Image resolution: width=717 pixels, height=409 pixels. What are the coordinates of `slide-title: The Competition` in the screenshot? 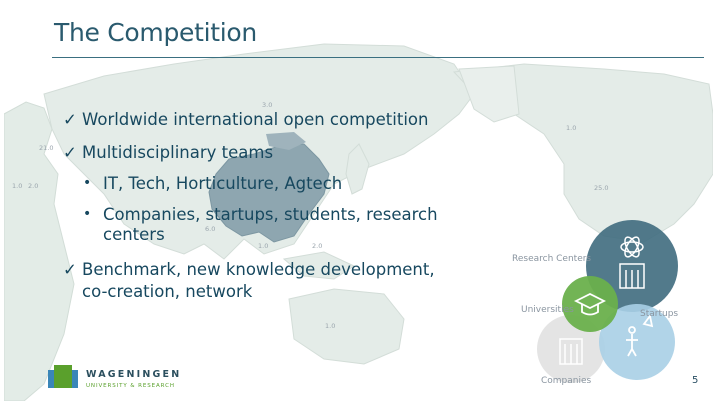 It's located at (155, 32).